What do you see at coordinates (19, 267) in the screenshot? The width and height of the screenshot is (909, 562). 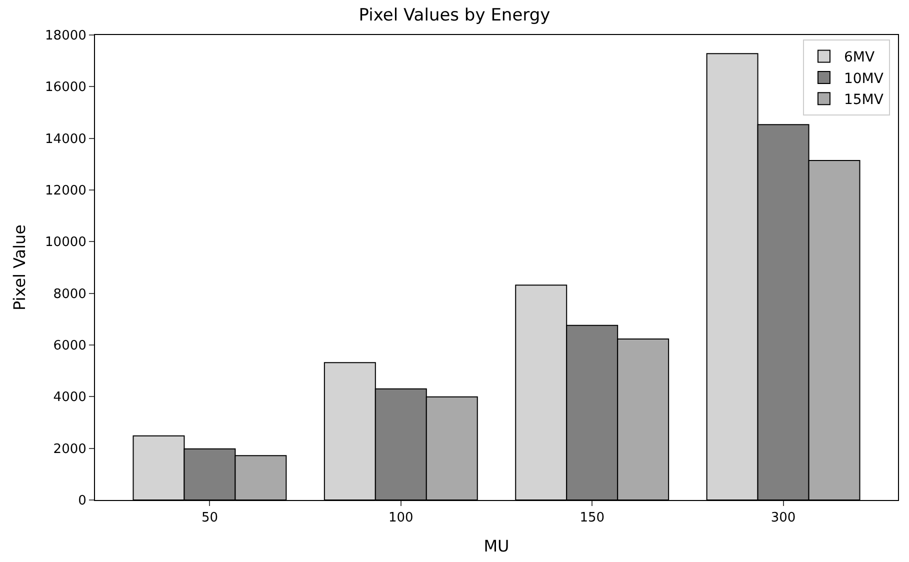 I see `y-axis-title: Pixel Value` at bounding box center [19, 267].